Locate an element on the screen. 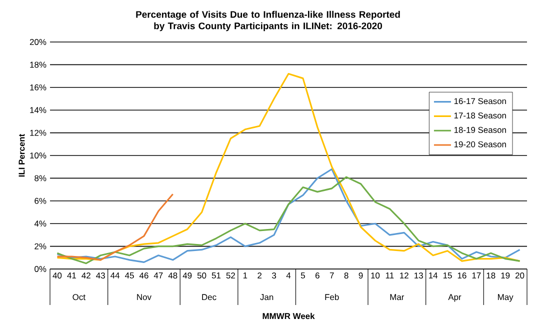 This screenshot has height=334, width=537. x-tick-label: 10 is located at coordinates (375, 275).